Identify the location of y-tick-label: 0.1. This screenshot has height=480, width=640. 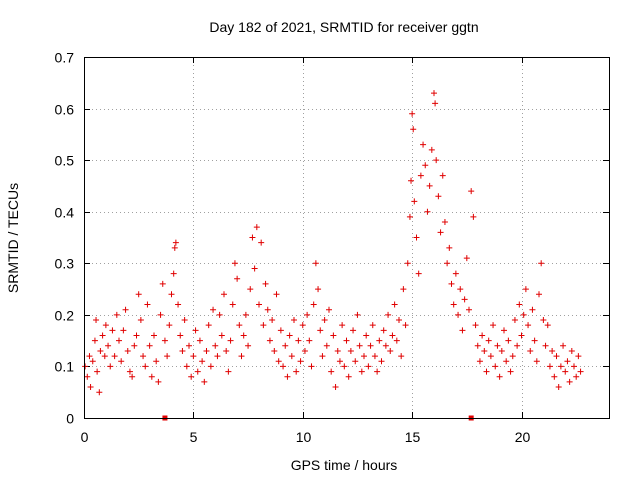
(65, 367).